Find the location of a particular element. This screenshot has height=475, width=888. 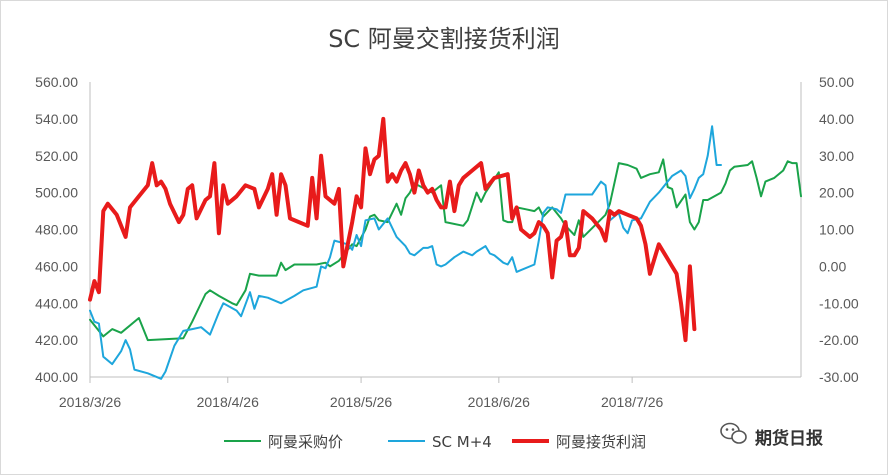

y-left-tick-label: 480.00 is located at coordinates (56, 230).